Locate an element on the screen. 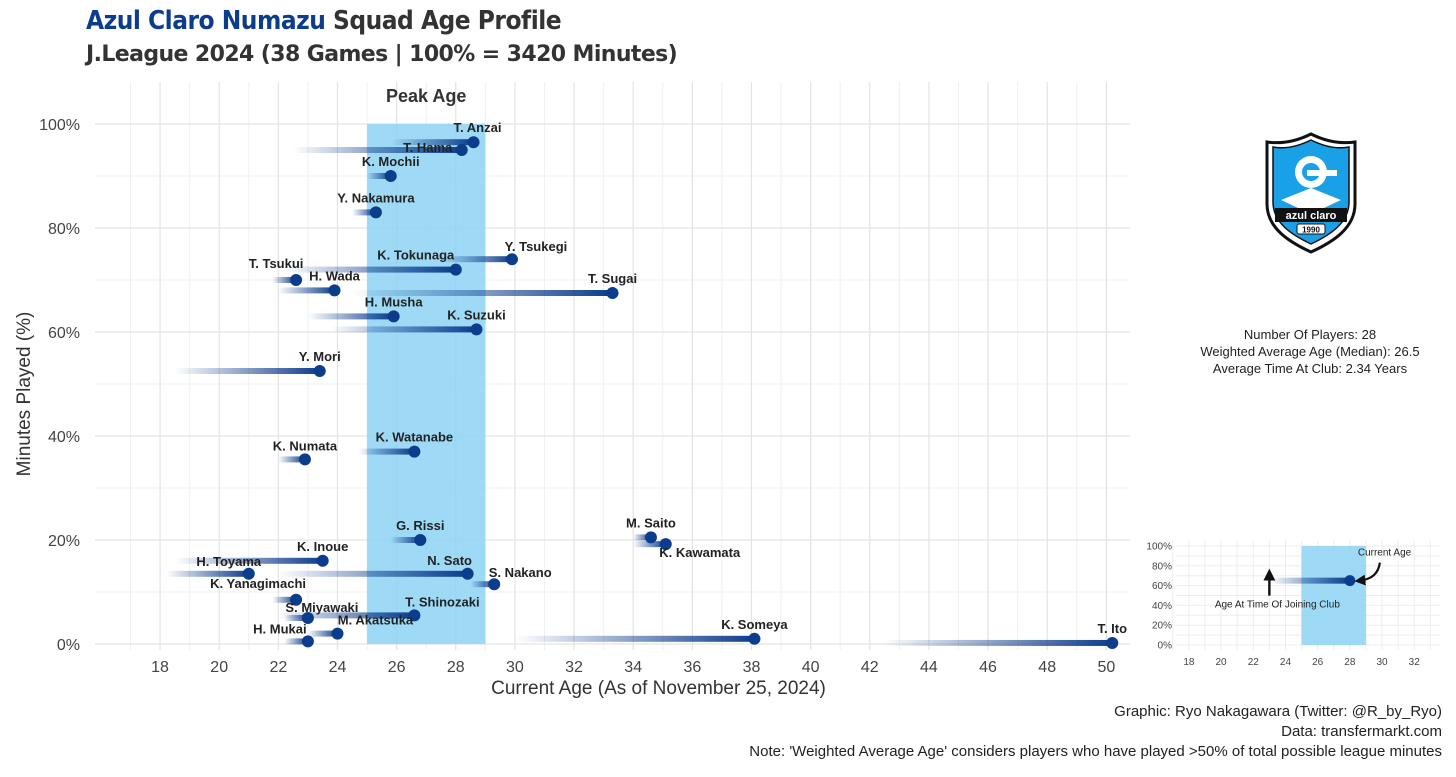 The image size is (1456, 777). x-tick-label: 28 is located at coordinates (456, 667).